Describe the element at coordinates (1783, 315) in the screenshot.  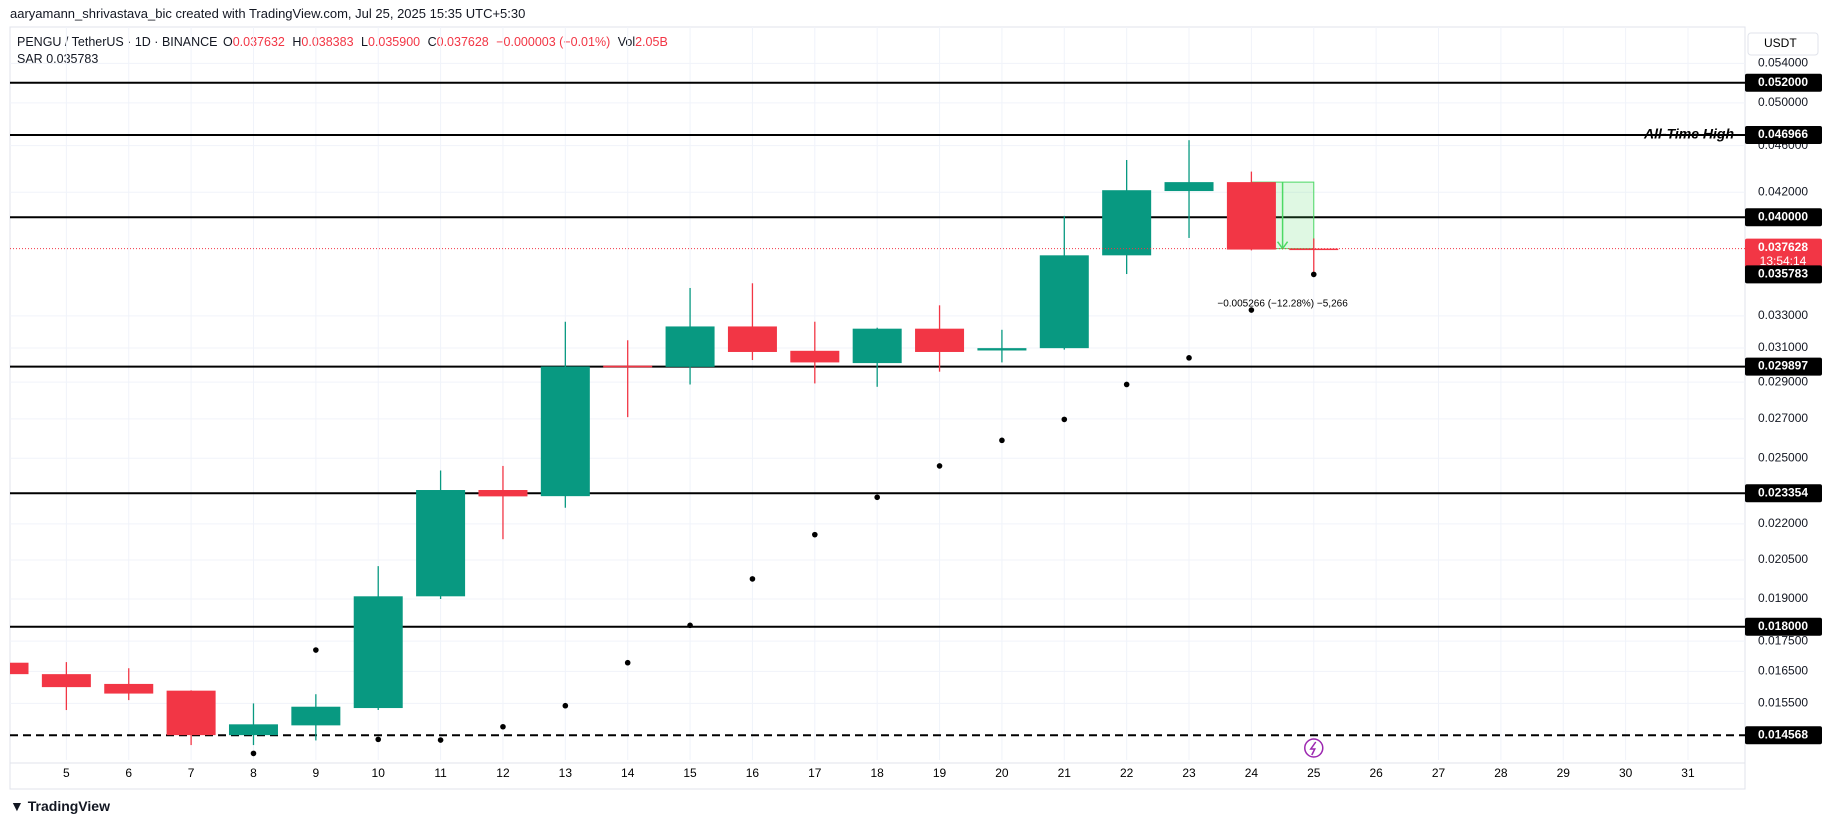
I see `y-tick-label: 0.033000` at that location.